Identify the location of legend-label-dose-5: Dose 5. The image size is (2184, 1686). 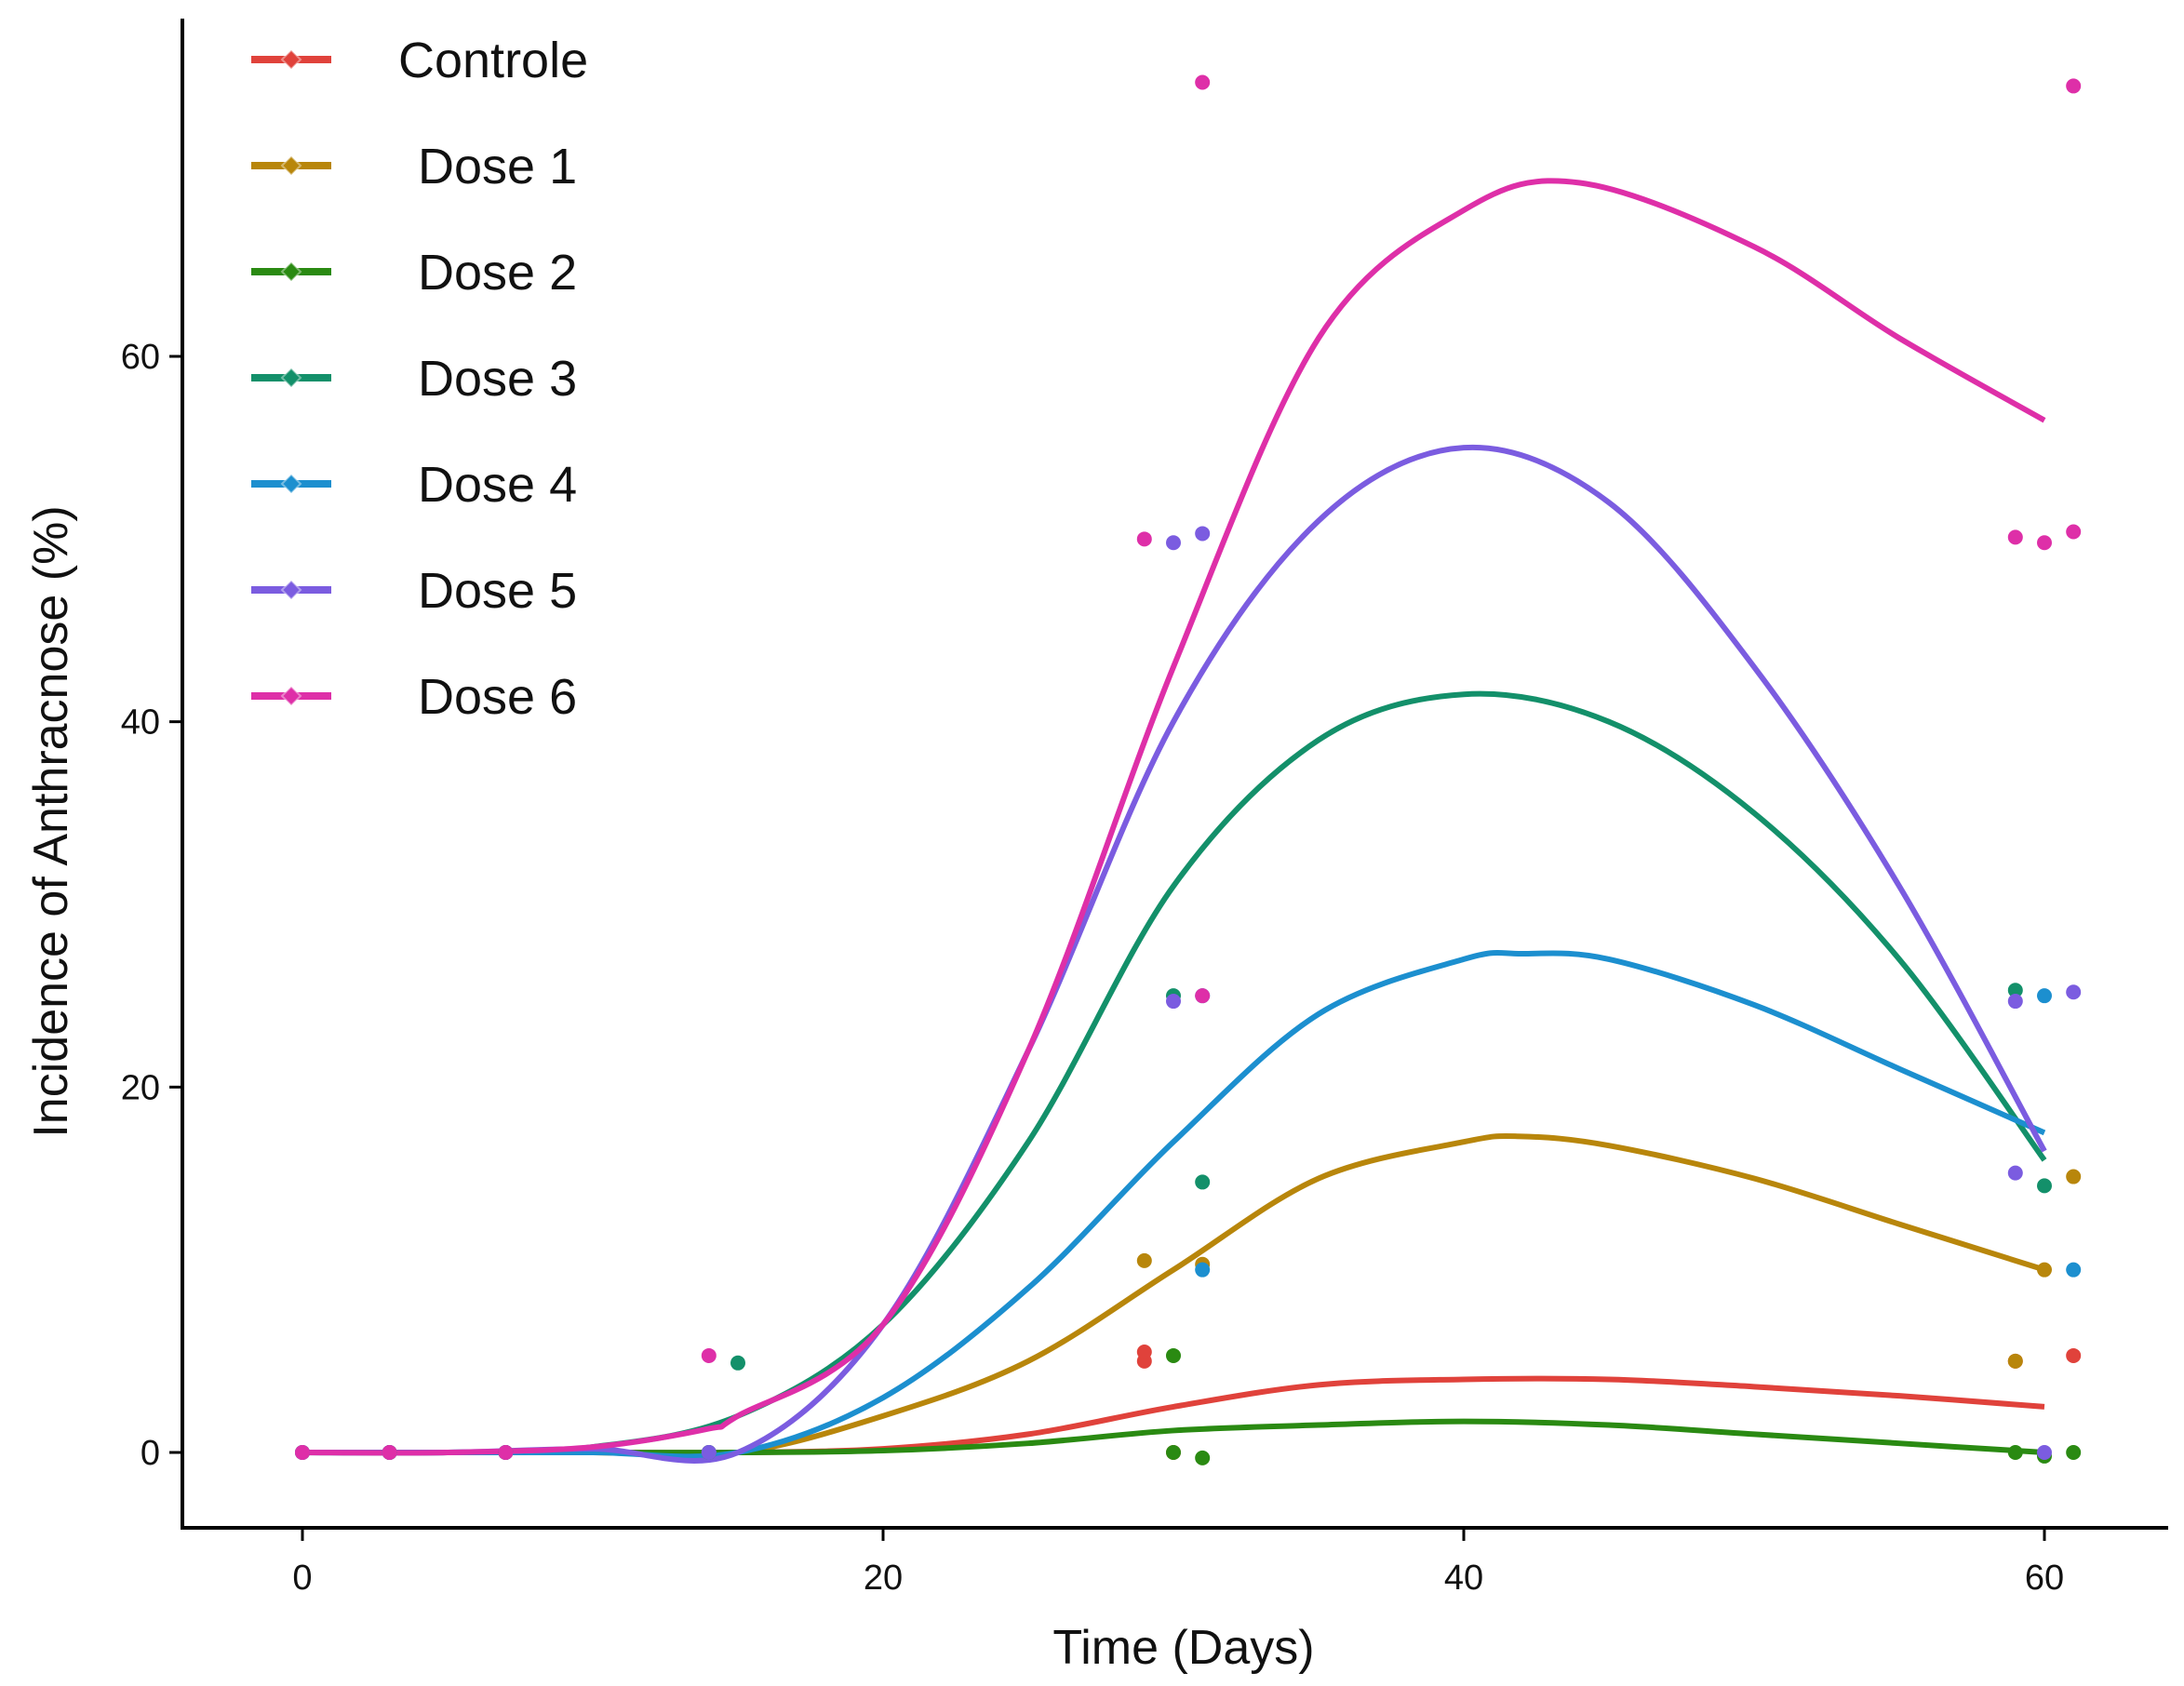
(497, 591).